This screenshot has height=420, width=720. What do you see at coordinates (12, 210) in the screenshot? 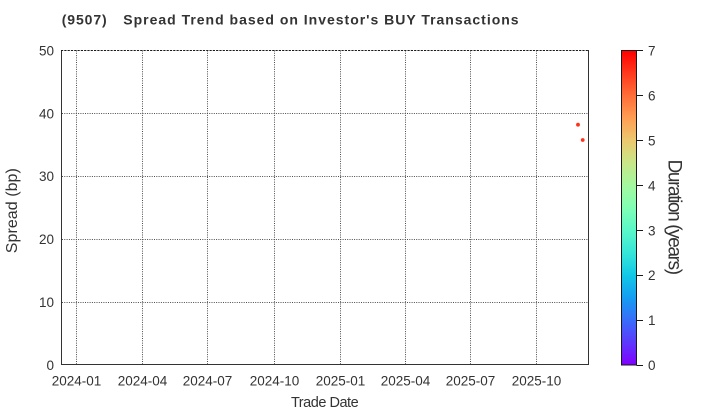
I see `svg-text: Spread (bp)` at bounding box center [12, 210].